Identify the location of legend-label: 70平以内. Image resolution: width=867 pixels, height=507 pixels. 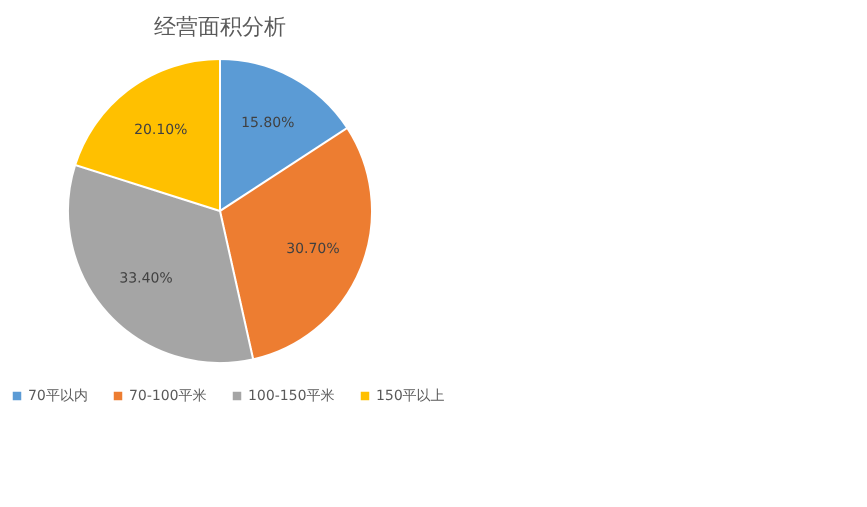
(58, 396).